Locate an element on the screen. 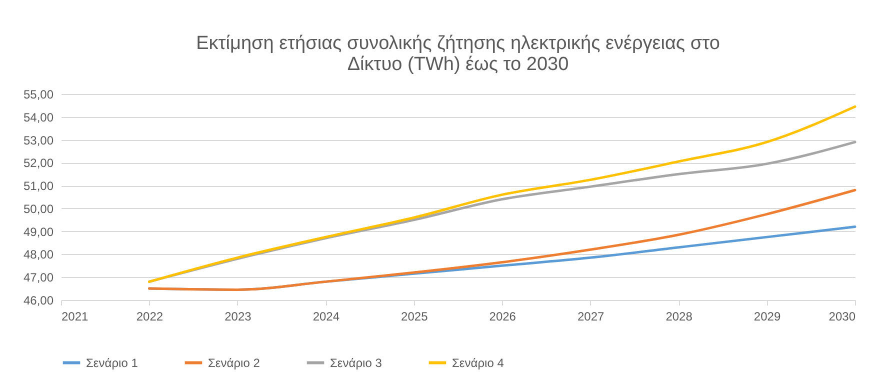 The image size is (890, 382). y-tick-label: 46,00 is located at coordinates (38, 301).